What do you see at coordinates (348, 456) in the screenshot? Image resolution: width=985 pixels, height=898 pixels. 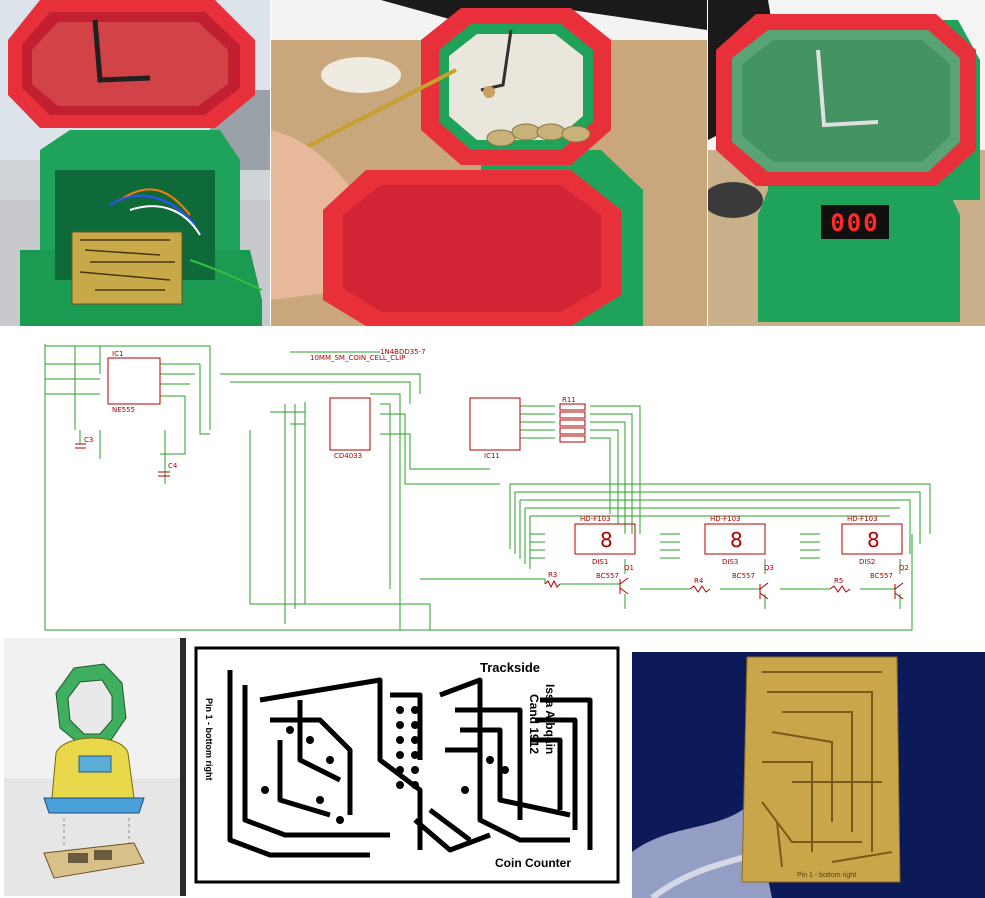 I see `ic2-part-label: CD4033` at bounding box center [348, 456].